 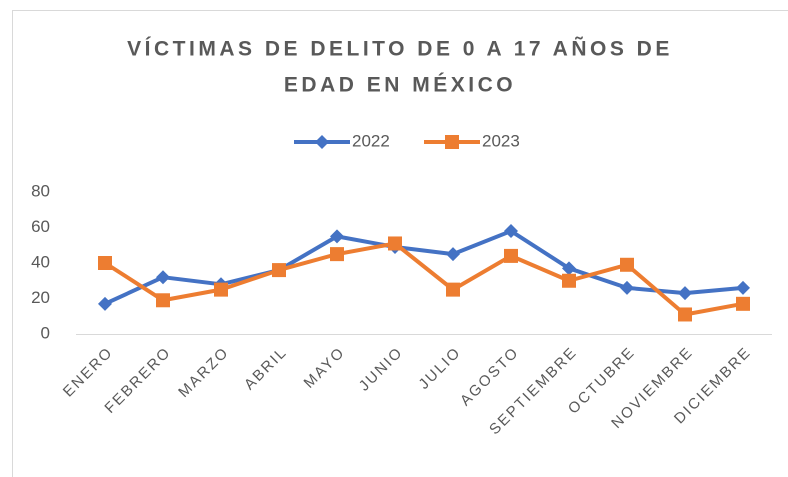 What do you see at coordinates (325, 368) in the screenshot?
I see `x-tick-label: MAYO` at bounding box center [325, 368].